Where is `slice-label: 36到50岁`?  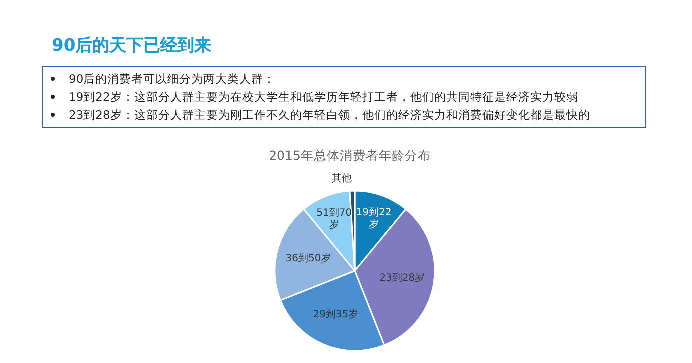
slice-label: 36到50岁 is located at coordinates (309, 258).